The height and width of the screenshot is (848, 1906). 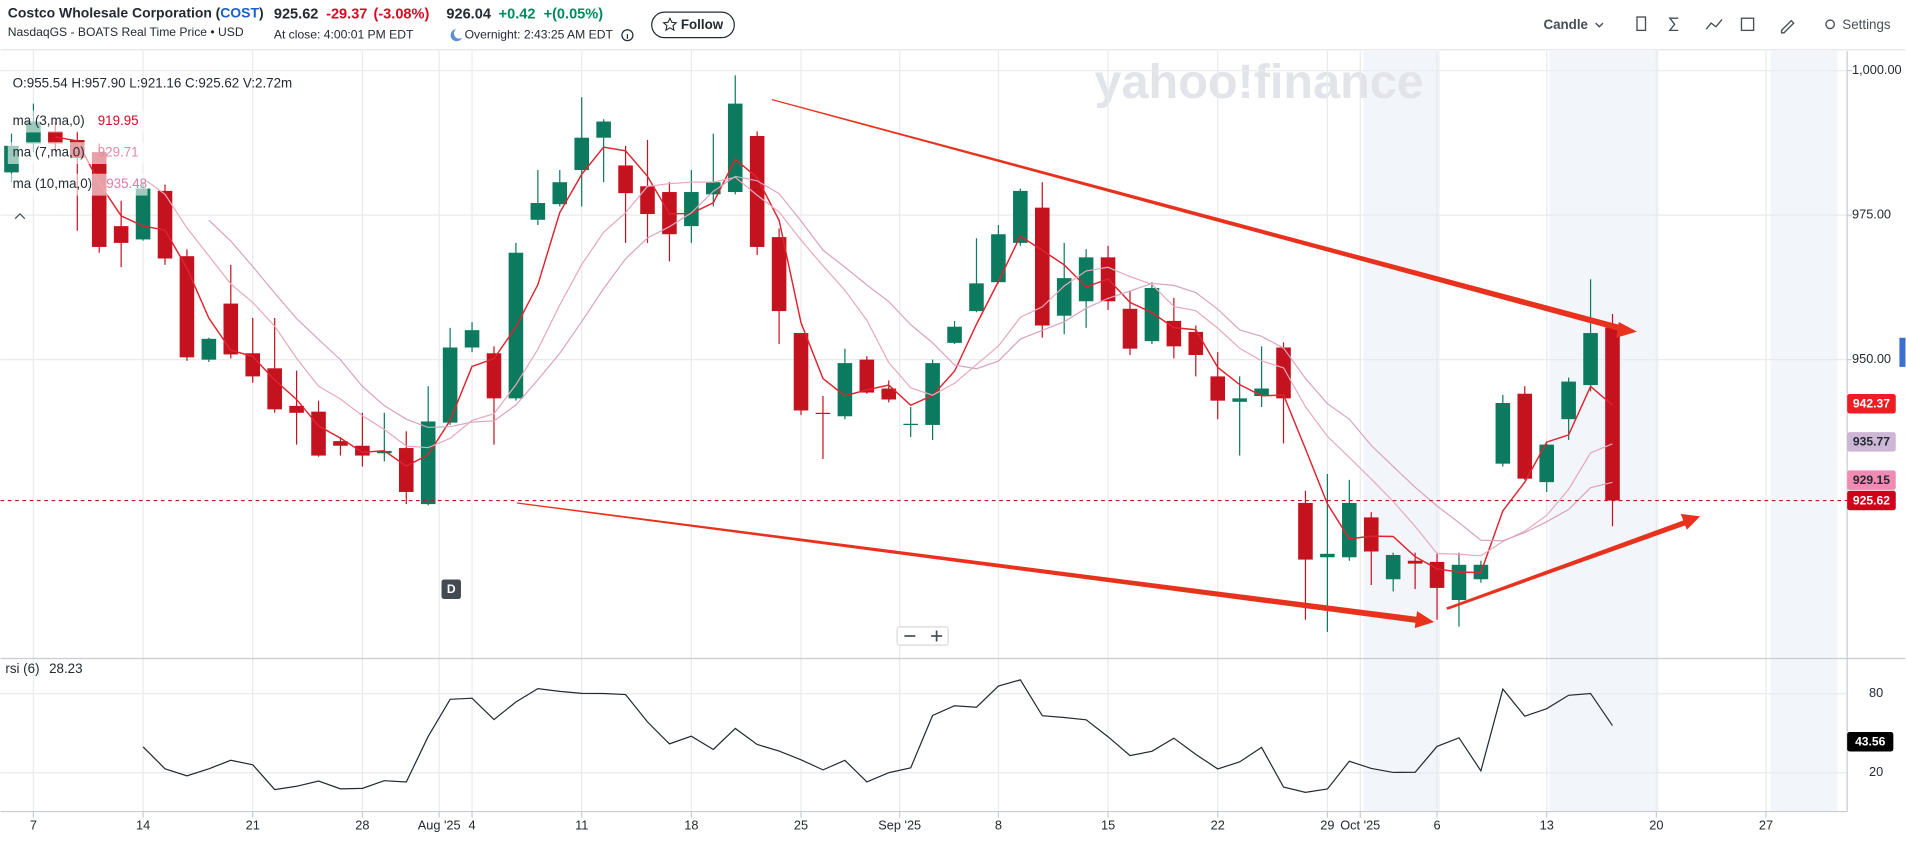 What do you see at coordinates (1673, 24) in the screenshot?
I see `indicator-icon` at bounding box center [1673, 24].